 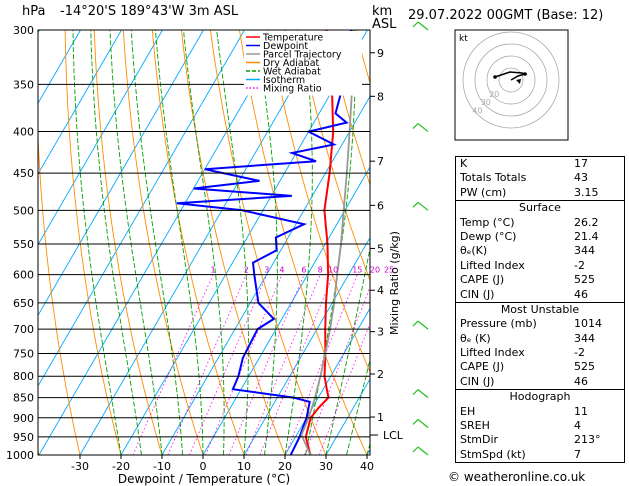 What do you see at coordinates (319, 242) in the screenshot?
I see `series-temperature` at bounding box center [319, 242].